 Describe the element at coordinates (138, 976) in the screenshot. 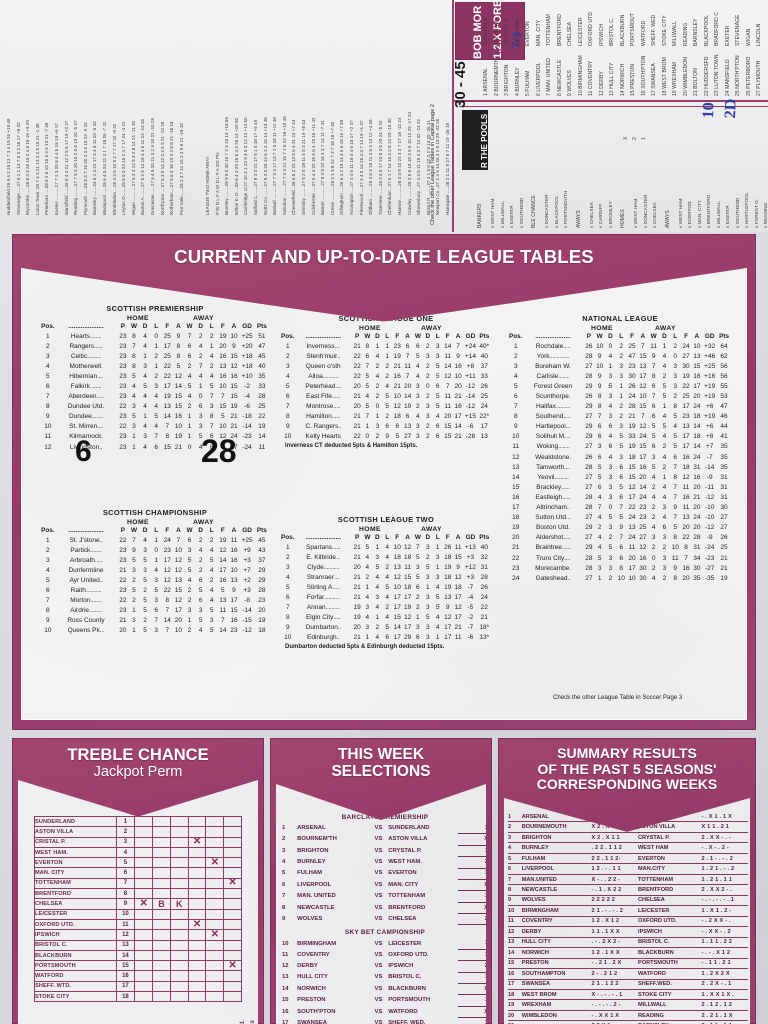

I see `treble-chance-row: WATFORD 16` at that location.